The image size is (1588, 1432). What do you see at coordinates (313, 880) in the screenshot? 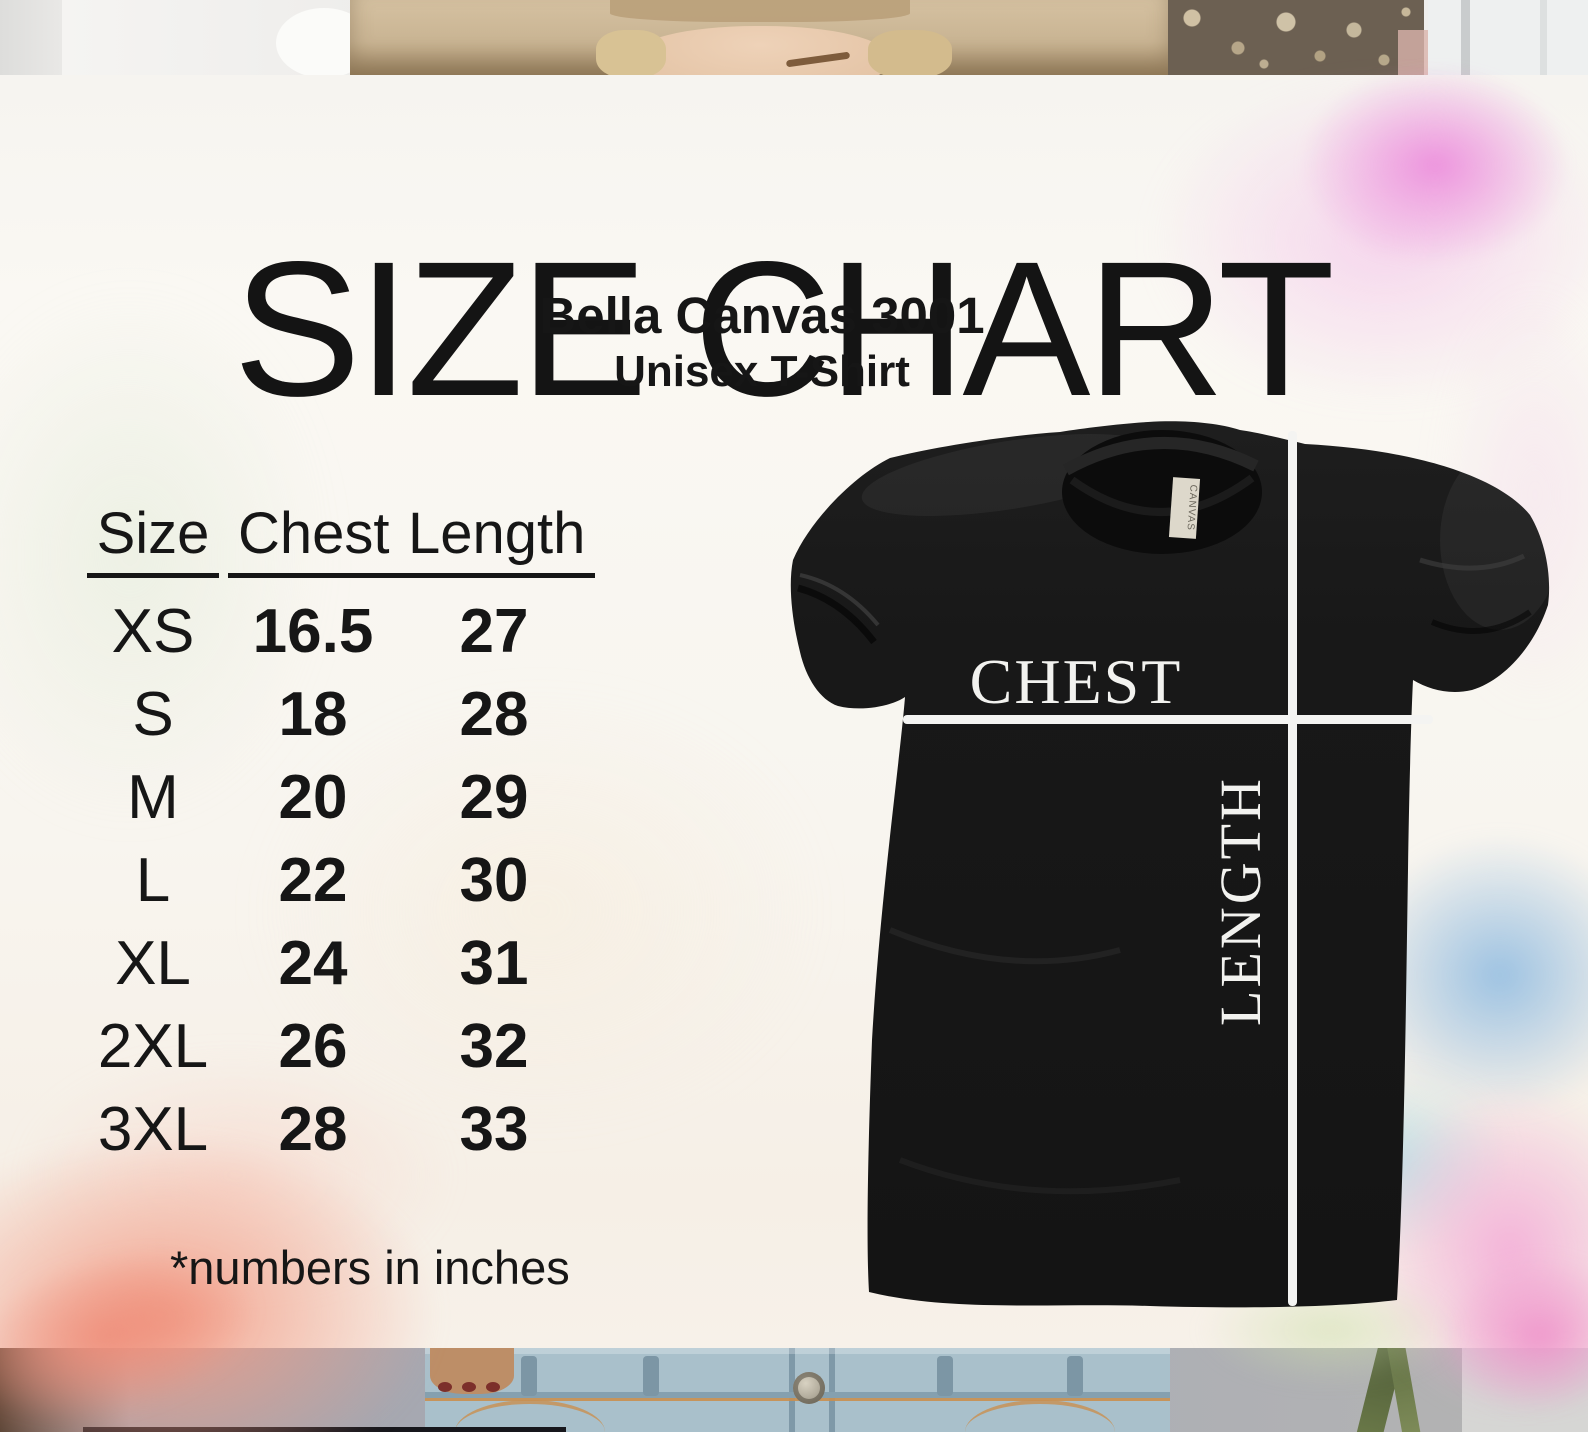
I see `chest-value: 22` at bounding box center [313, 880].